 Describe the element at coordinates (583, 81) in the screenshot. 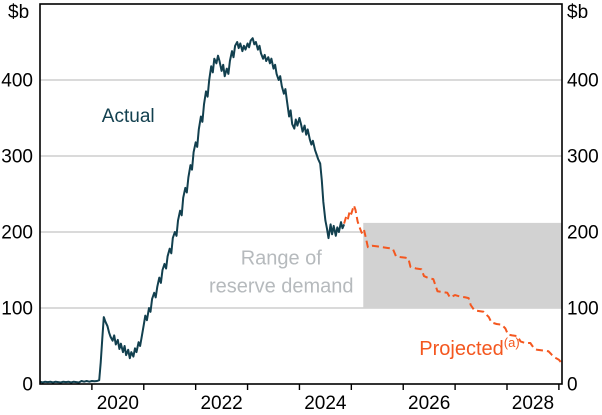

I see `y-tick-label-right: 400` at that location.